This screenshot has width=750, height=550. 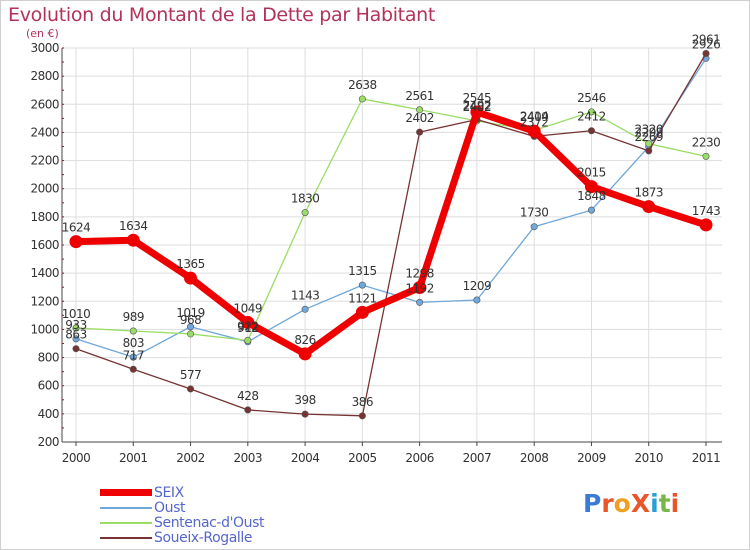 What do you see at coordinates (419, 118) in the screenshot?
I see `data-label-soueix-rogalle: 2402` at bounding box center [419, 118].